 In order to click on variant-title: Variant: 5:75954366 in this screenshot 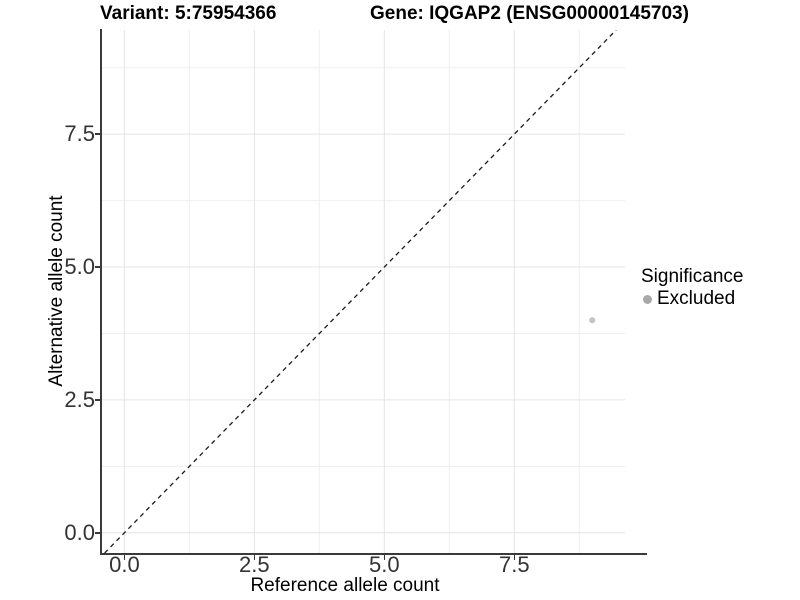, I will do `click(188, 13)`.